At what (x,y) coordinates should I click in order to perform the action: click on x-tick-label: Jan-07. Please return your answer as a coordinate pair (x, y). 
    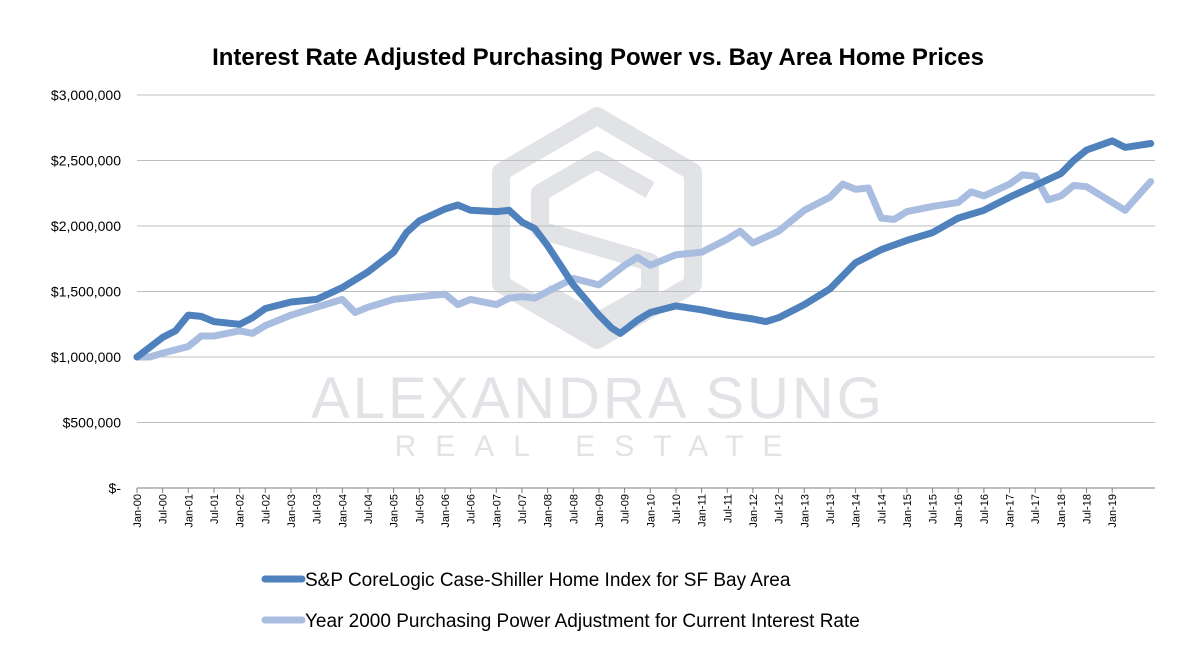
    Looking at the image, I should click on (497, 511).